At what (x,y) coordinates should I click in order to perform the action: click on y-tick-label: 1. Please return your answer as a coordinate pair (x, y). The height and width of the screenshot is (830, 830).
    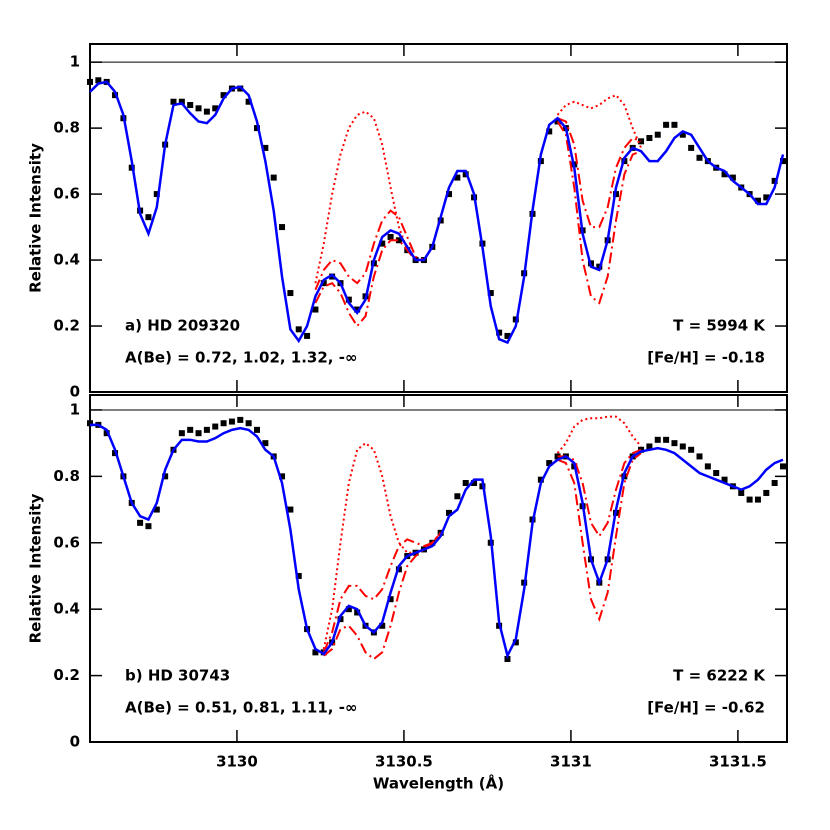
    Looking at the image, I should click on (75, 62).